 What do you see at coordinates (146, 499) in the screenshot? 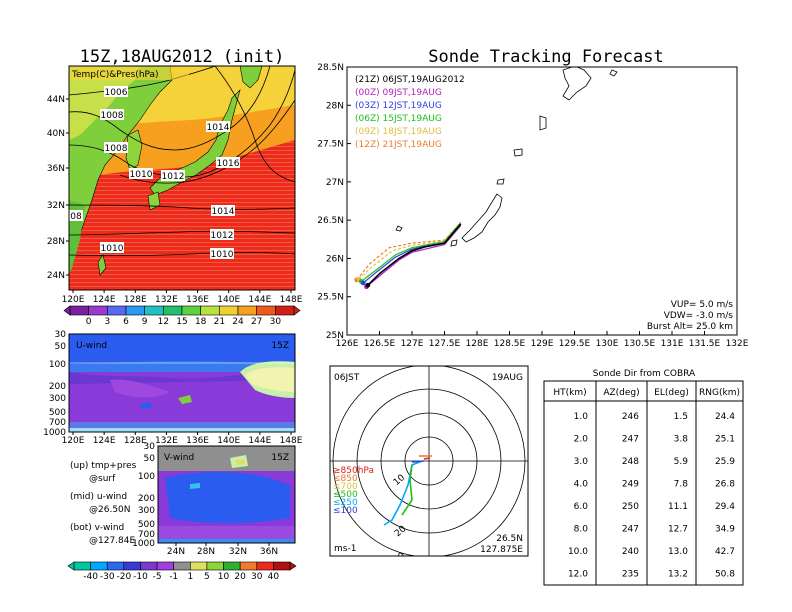
I see `v-wind-y-tick: 200` at bounding box center [146, 499].